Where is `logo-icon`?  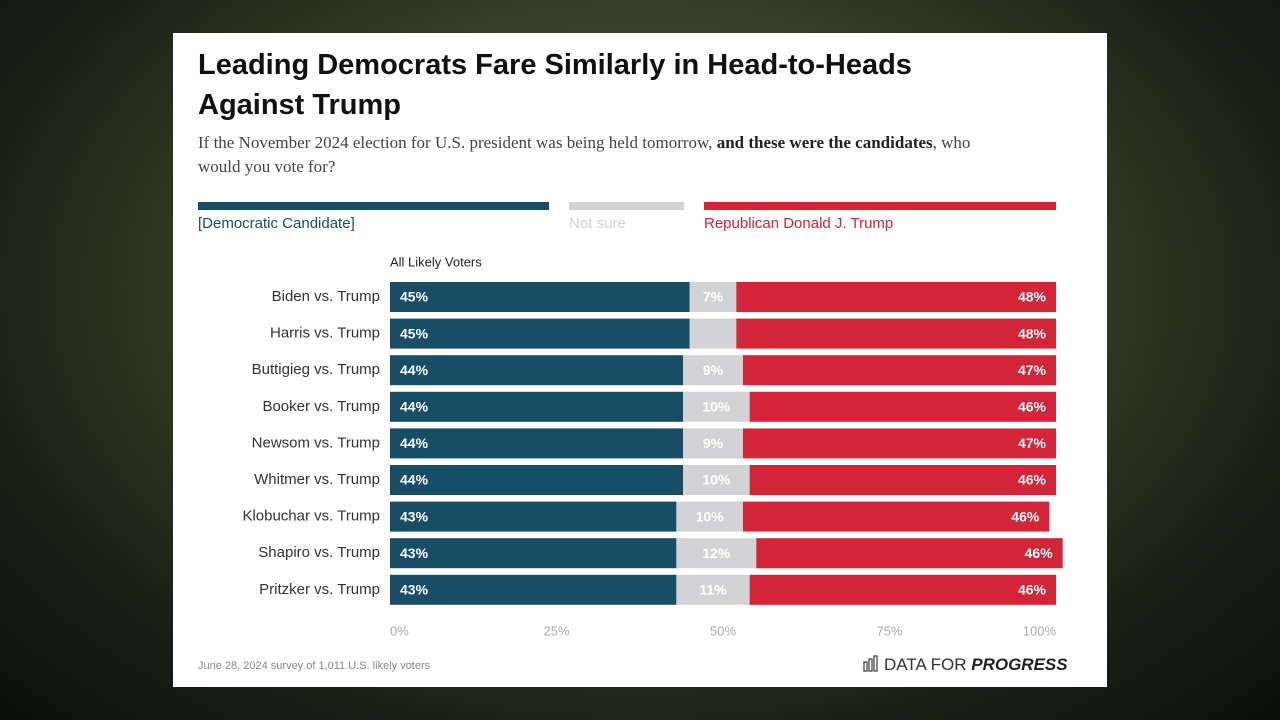 logo-icon is located at coordinates (870, 663).